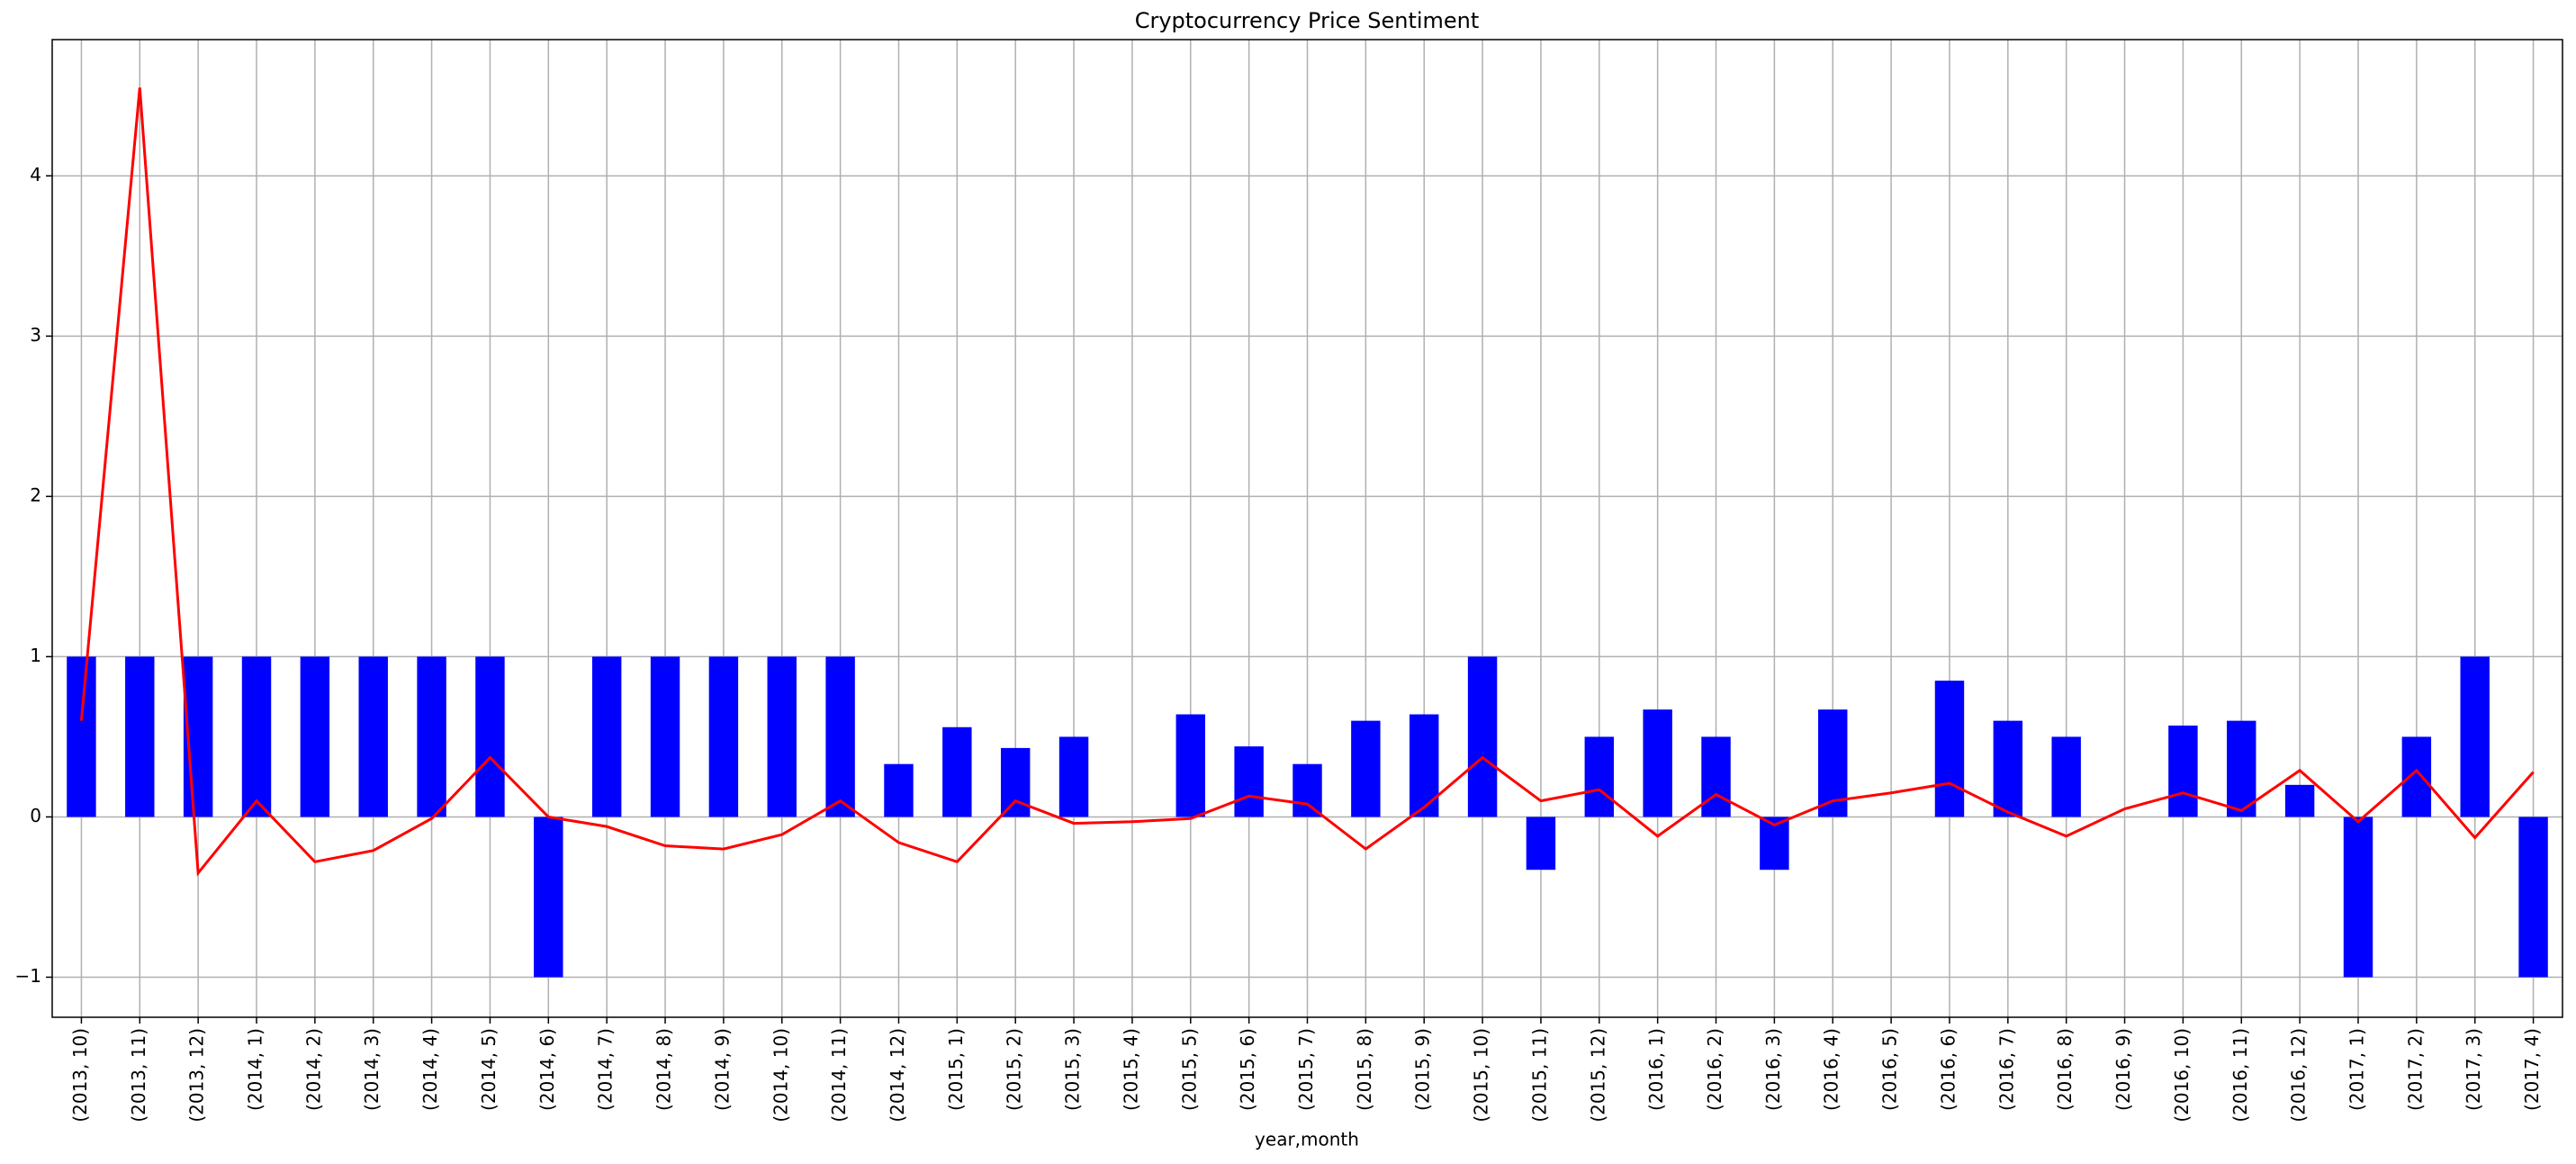 This screenshot has width=2576, height=1164. Describe the element at coordinates (35, 495) in the screenshot. I see `y-tick-label: 2` at that location.